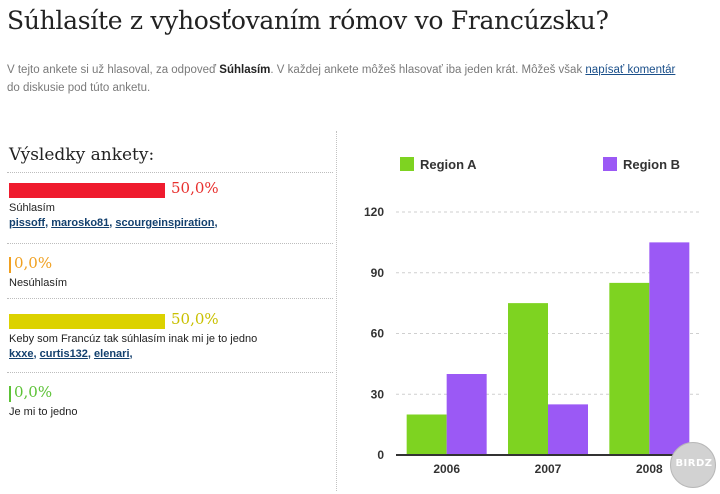 This screenshot has width=720, height=494. What do you see at coordinates (651, 164) in the screenshot?
I see `legend-label: Region B` at bounding box center [651, 164].